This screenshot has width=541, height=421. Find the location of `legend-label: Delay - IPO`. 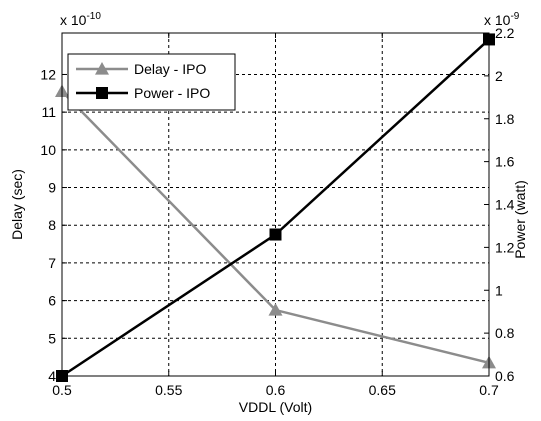

legend-label: Delay - IPO is located at coordinates (170, 69).